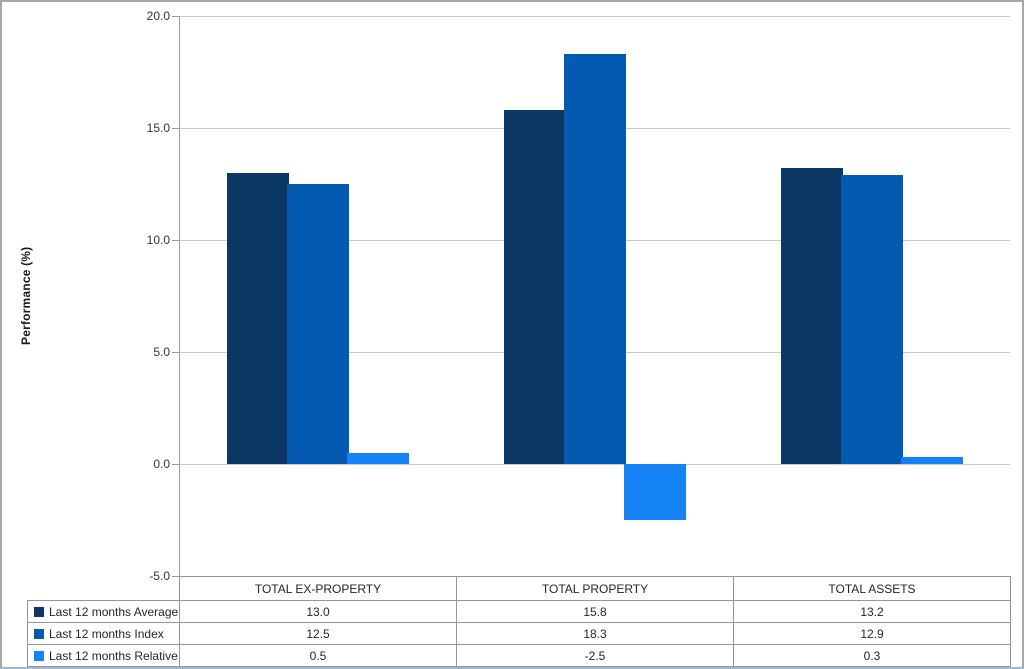 The width and height of the screenshot is (1024, 669). I want to click on legend-label-last-12-months-average: Last 12 months Average, so click(114, 611).